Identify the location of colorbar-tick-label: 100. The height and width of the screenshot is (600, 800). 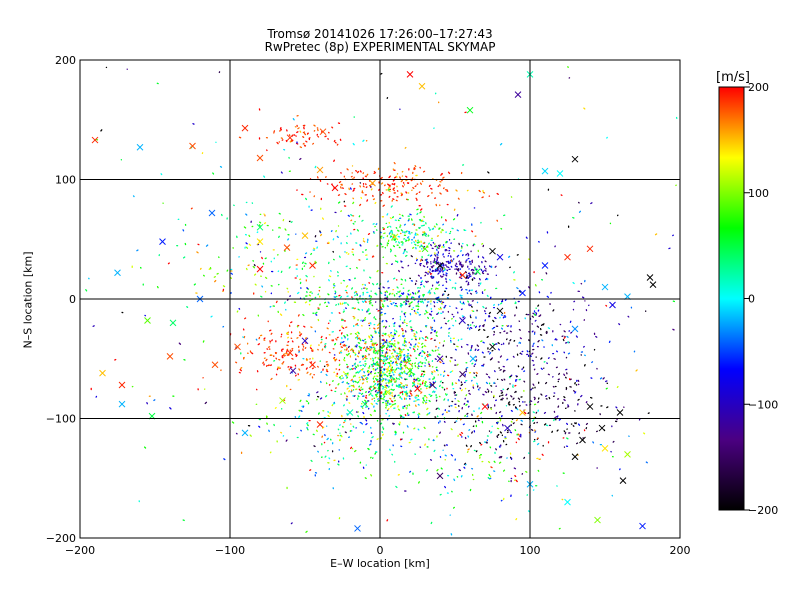
(758, 193).